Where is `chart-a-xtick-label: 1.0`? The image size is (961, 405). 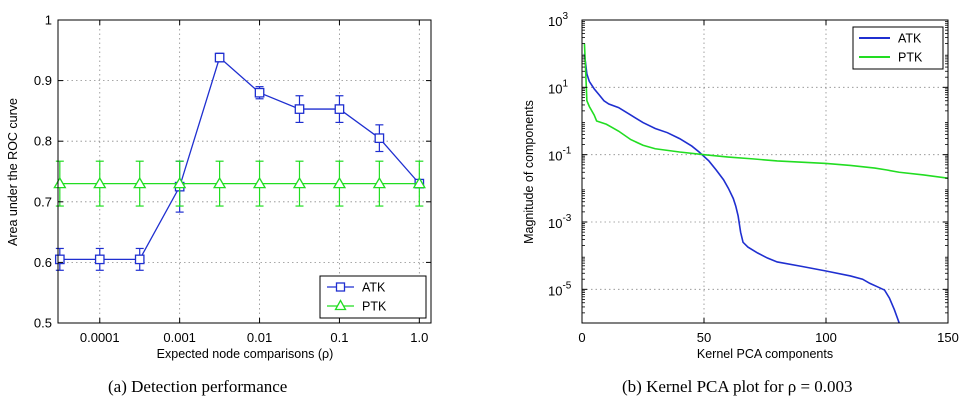
chart-a-xtick-label: 1.0 is located at coordinates (419, 337).